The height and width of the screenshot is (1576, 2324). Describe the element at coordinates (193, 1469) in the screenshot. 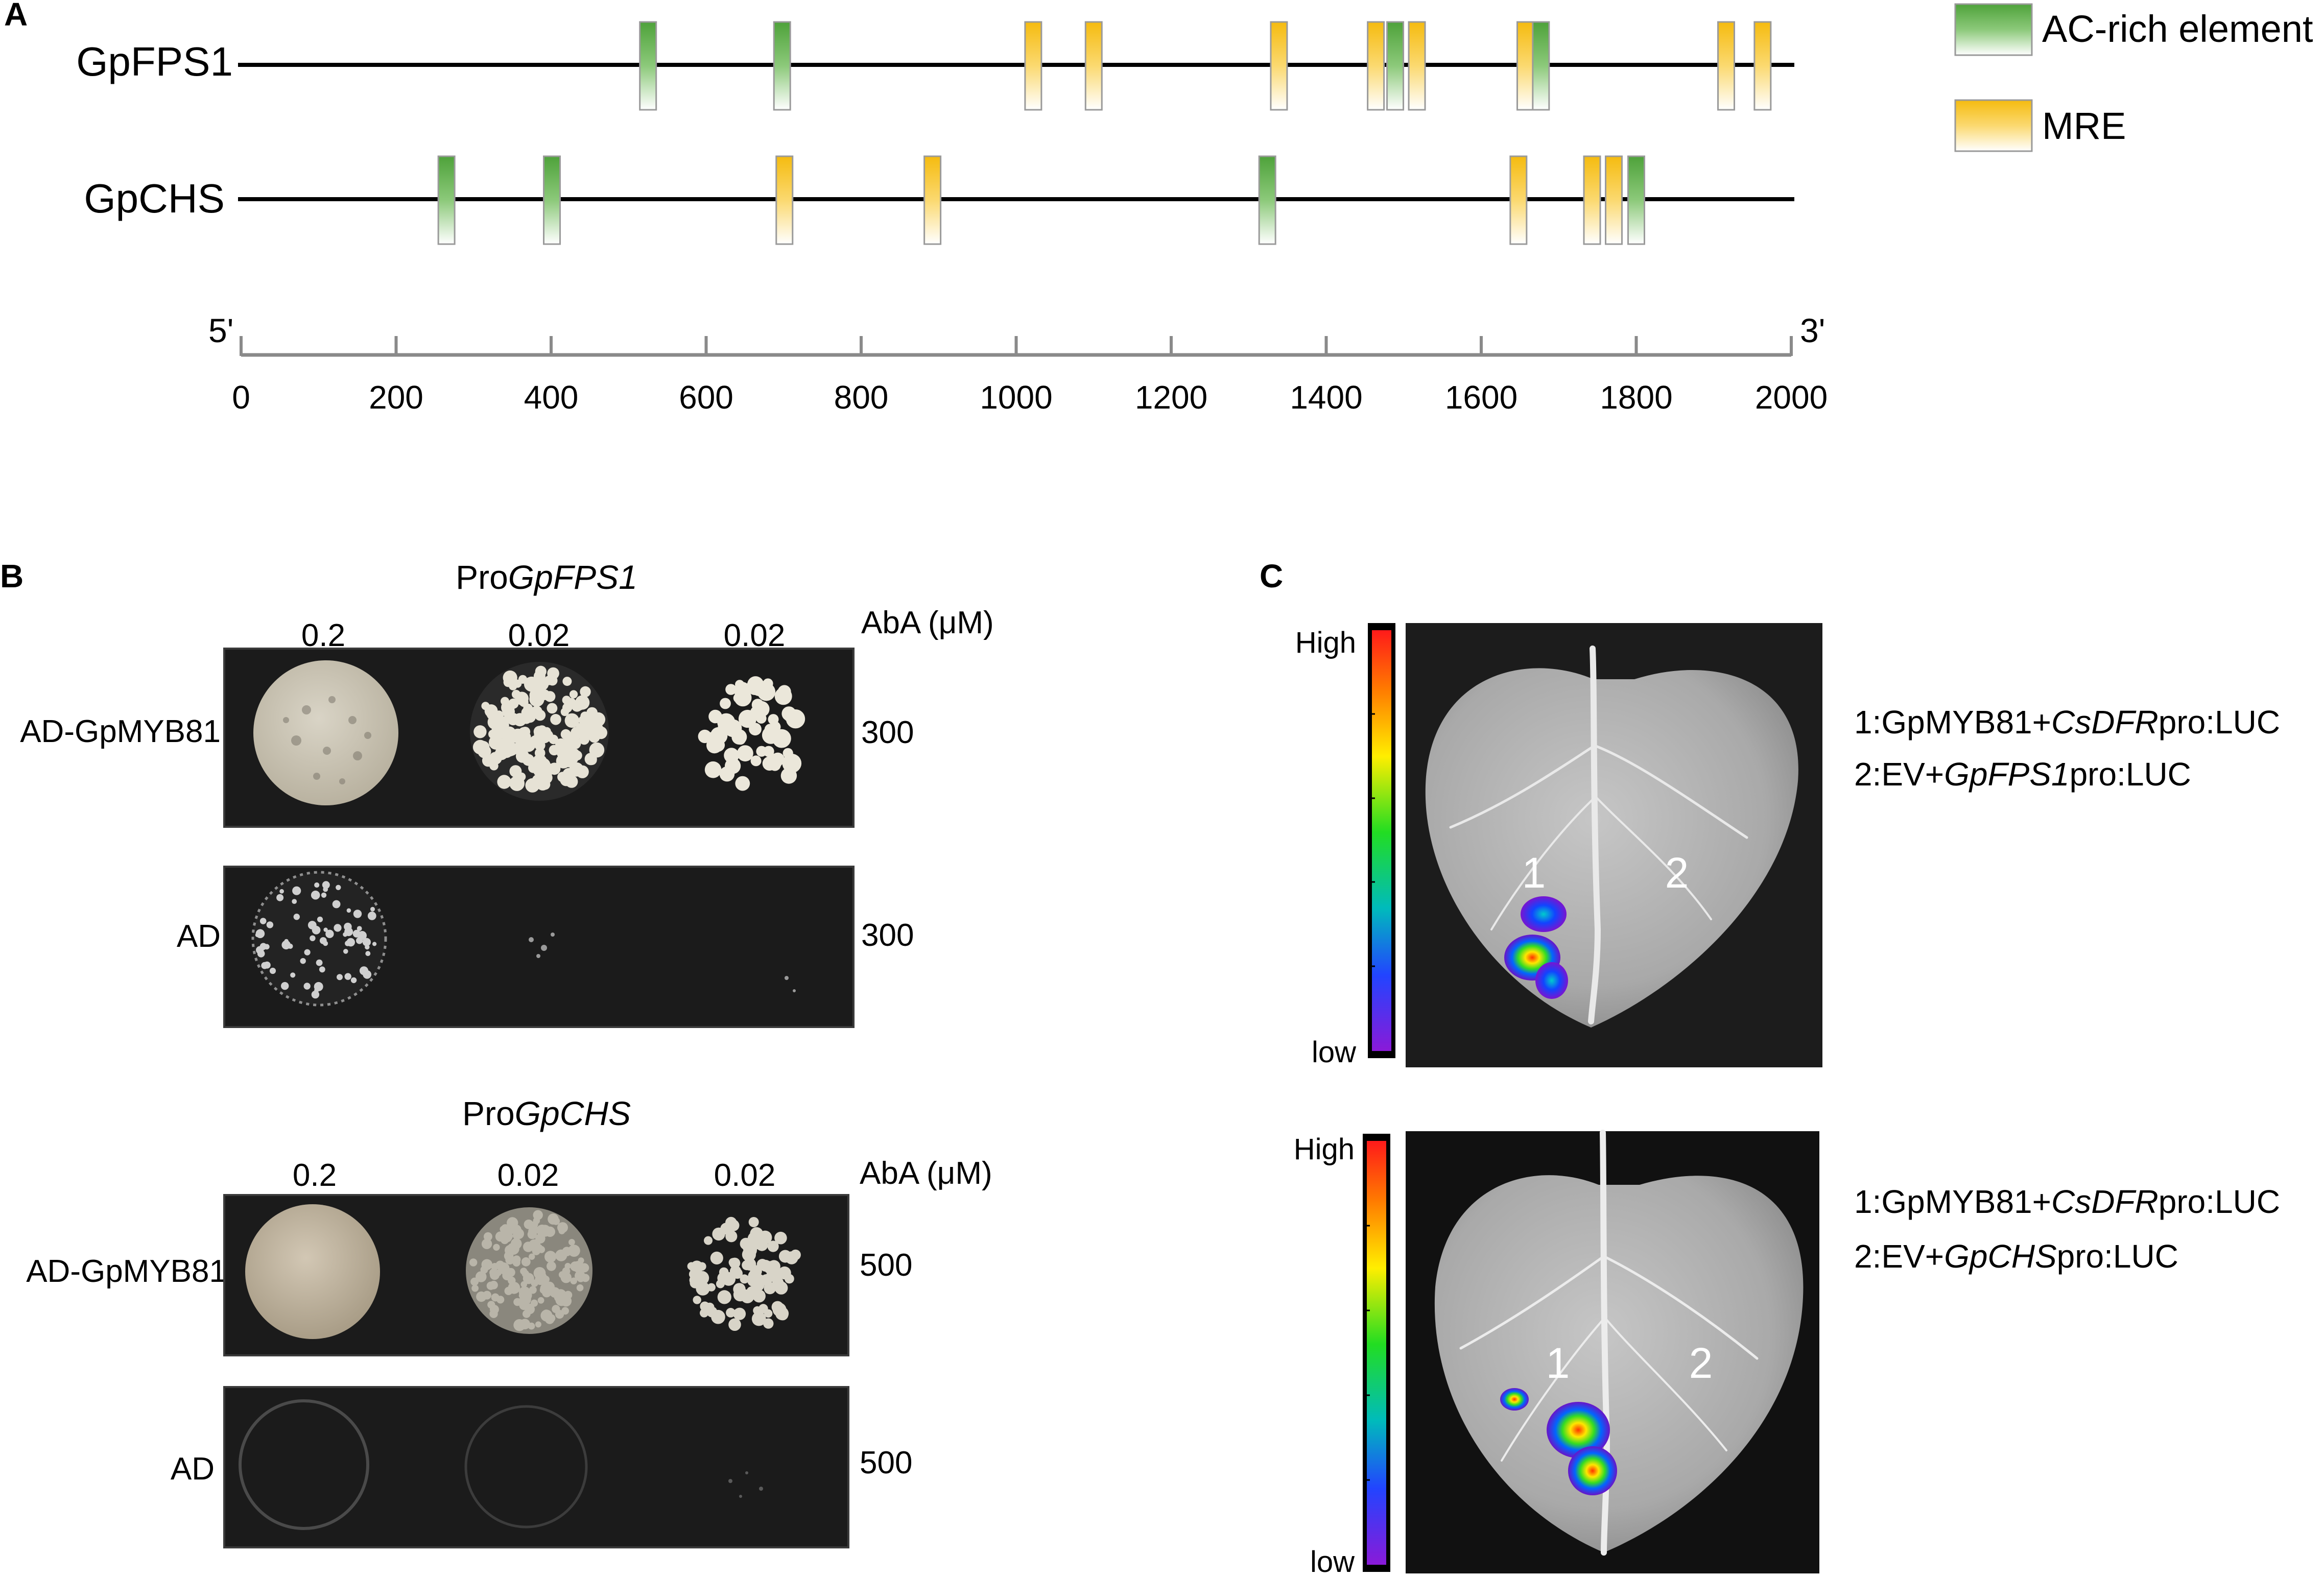

I see `strain-label: AD` at that location.